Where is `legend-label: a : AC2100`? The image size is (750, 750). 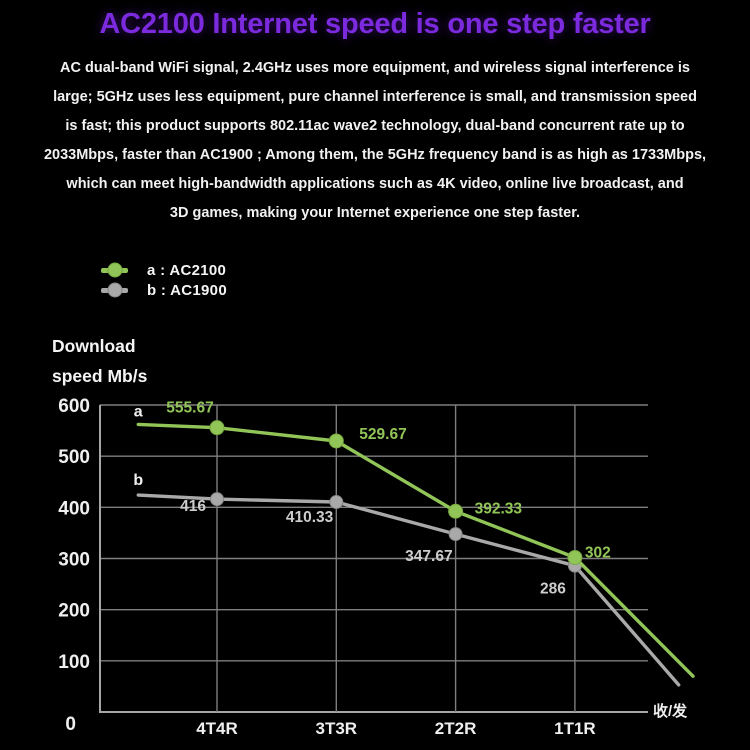 legend-label: a : AC2100 is located at coordinates (187, 270).